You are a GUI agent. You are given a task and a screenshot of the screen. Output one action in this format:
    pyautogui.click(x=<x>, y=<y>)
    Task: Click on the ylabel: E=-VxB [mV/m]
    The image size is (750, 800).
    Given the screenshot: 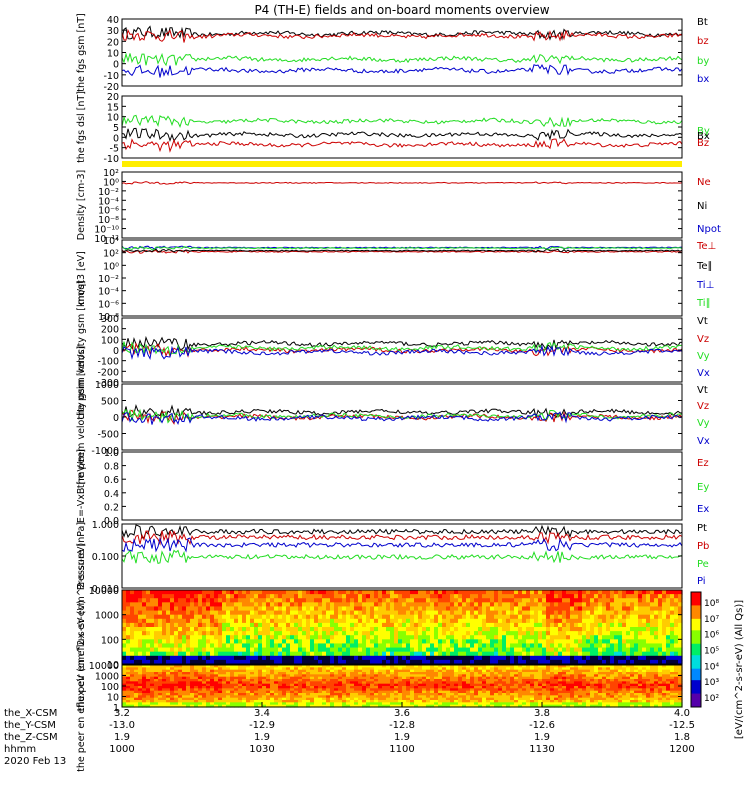 What is the action you would take?
    pyautogui.click(x=81, y=486)
    